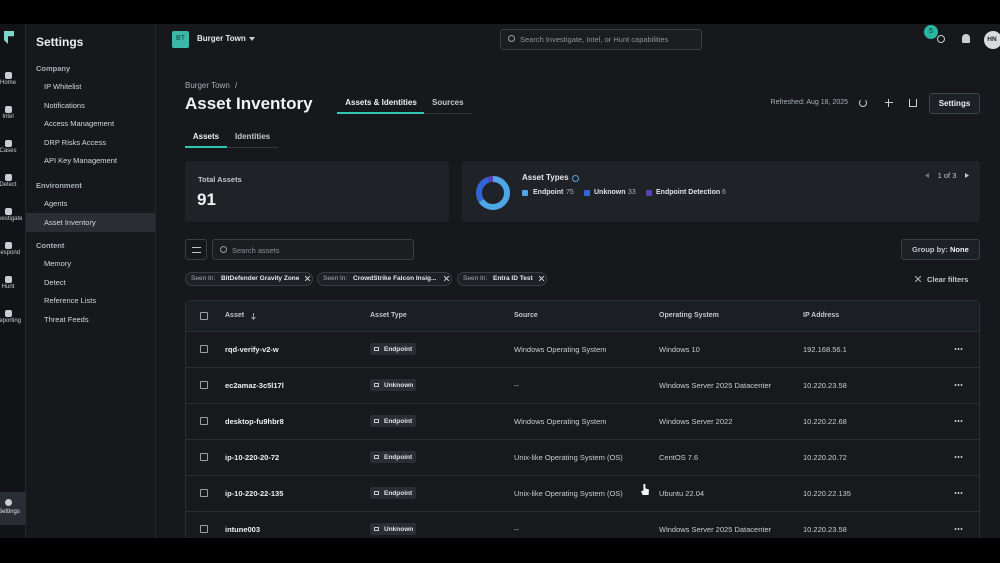  What do you see at coordinates (511, 38) in the screenshot?
I see `search-icon` at bounding box center [511, 38].